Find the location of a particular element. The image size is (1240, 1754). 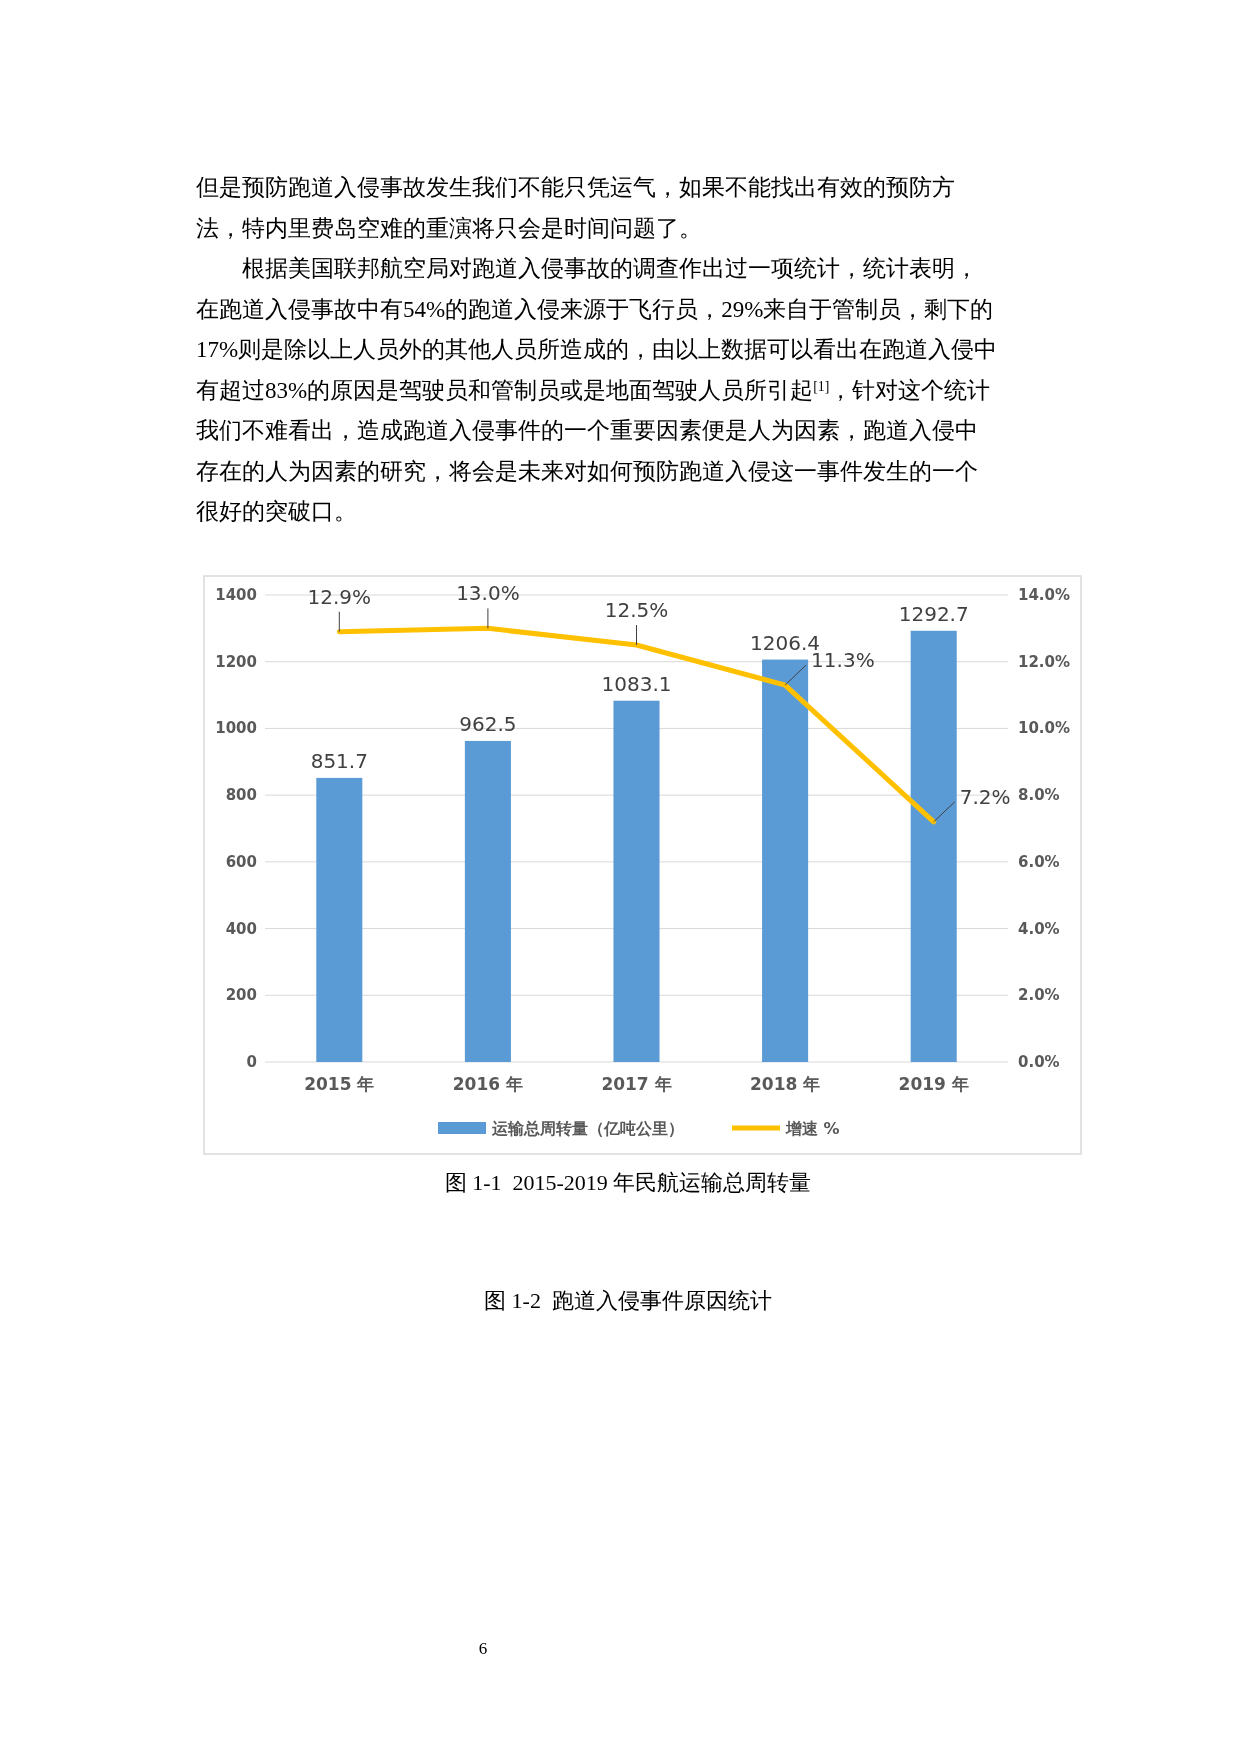

text: 根据美国联邦航空局对跑道入侵事故的调查作出过一项统计，统计表明， is located at coordinates (587, 268).